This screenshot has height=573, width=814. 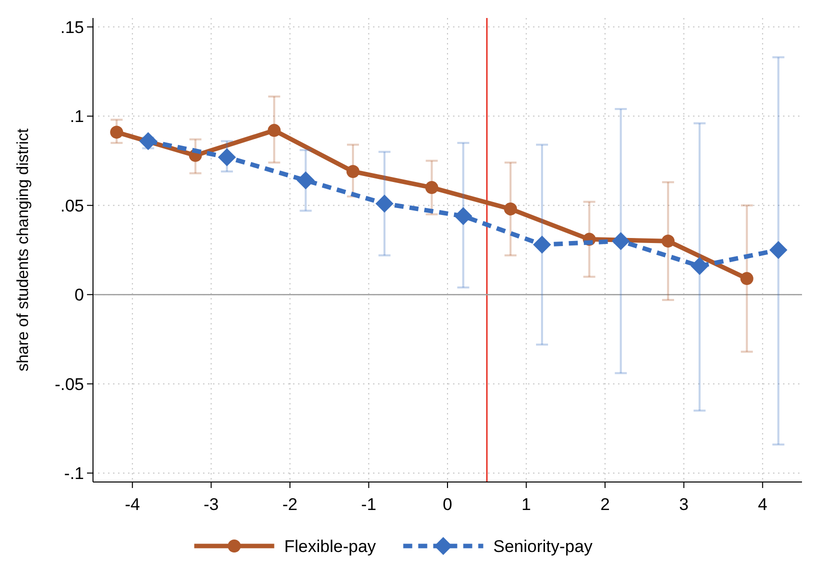 I want to click on y-axis-title: share of students changing district, so click(x=23, y=250).